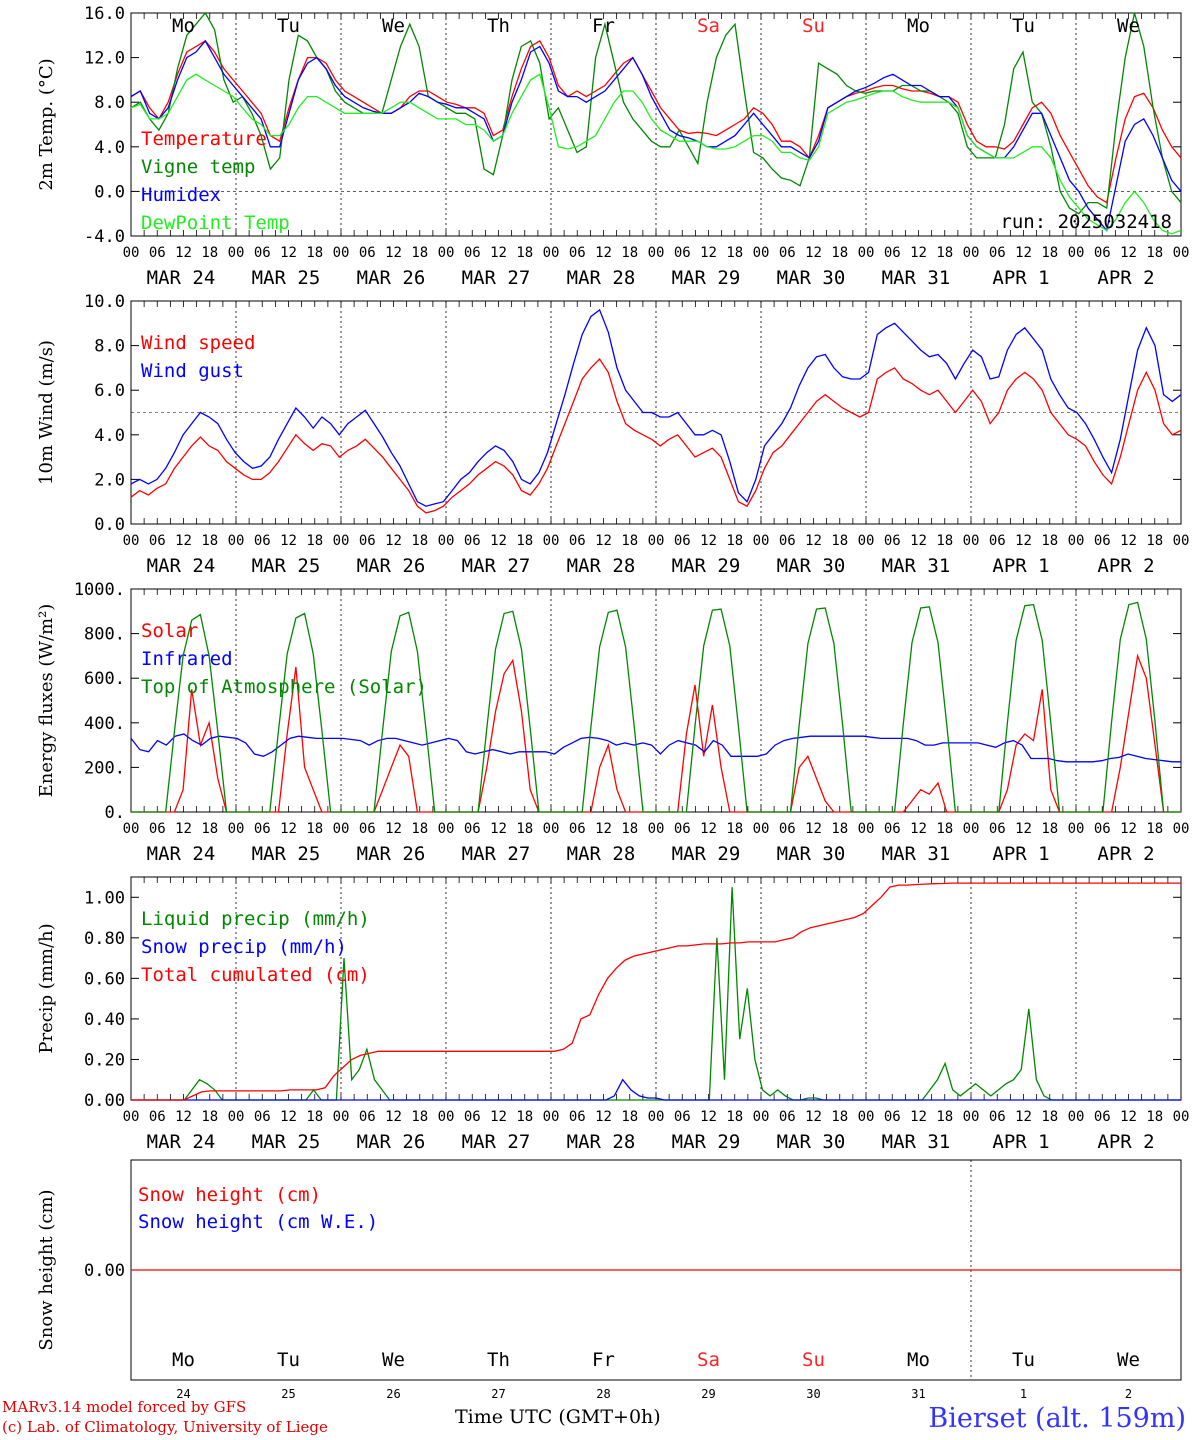 The height and width of the screenshot is (1440, 1194). I want to click on date-label: MAR 28, so click(601, 278).